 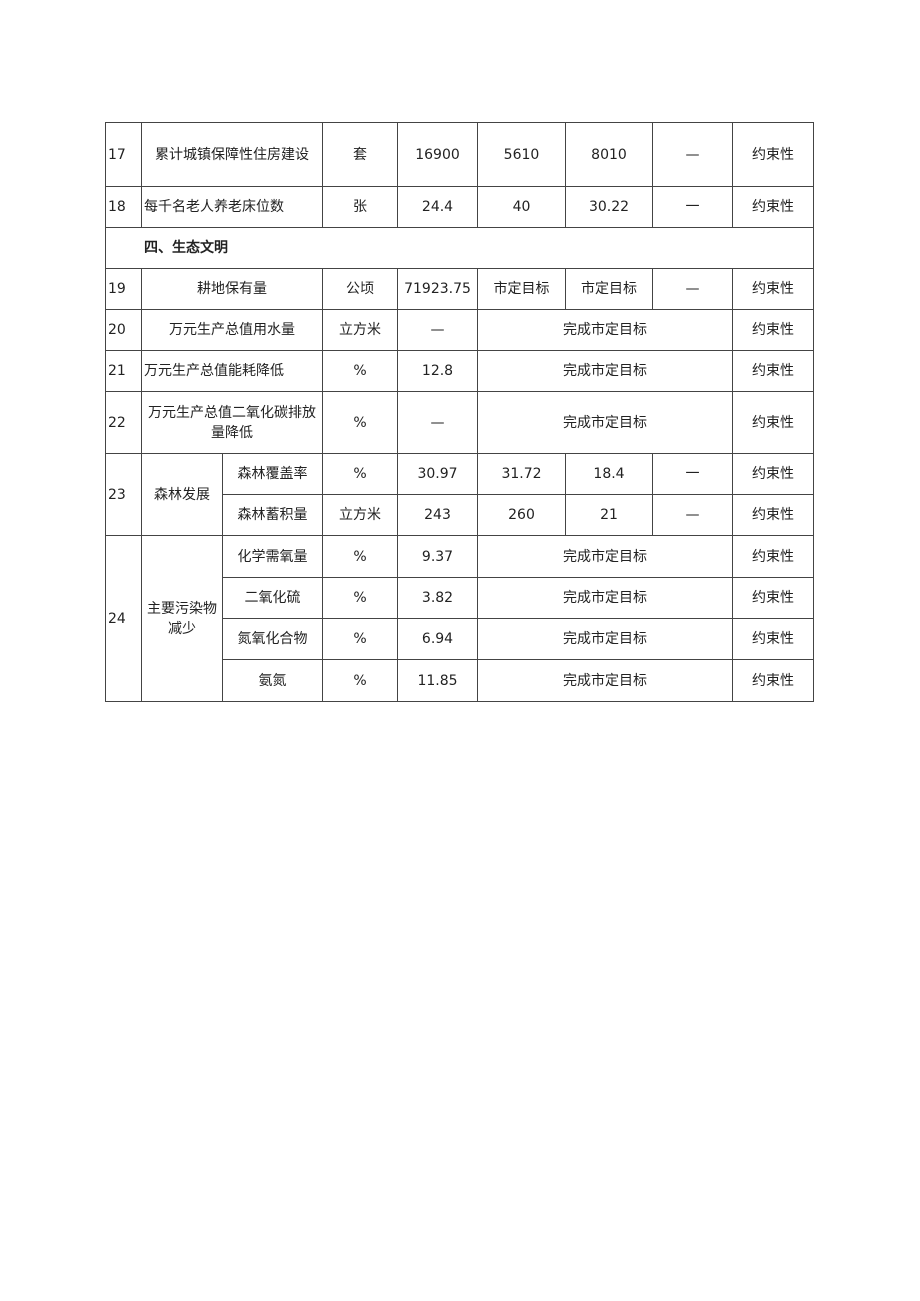 What do you see at coordinates (272, 556) in the screenshot?
I see `indicator-name: 化学需氧量` at bounding box center [272, 556].